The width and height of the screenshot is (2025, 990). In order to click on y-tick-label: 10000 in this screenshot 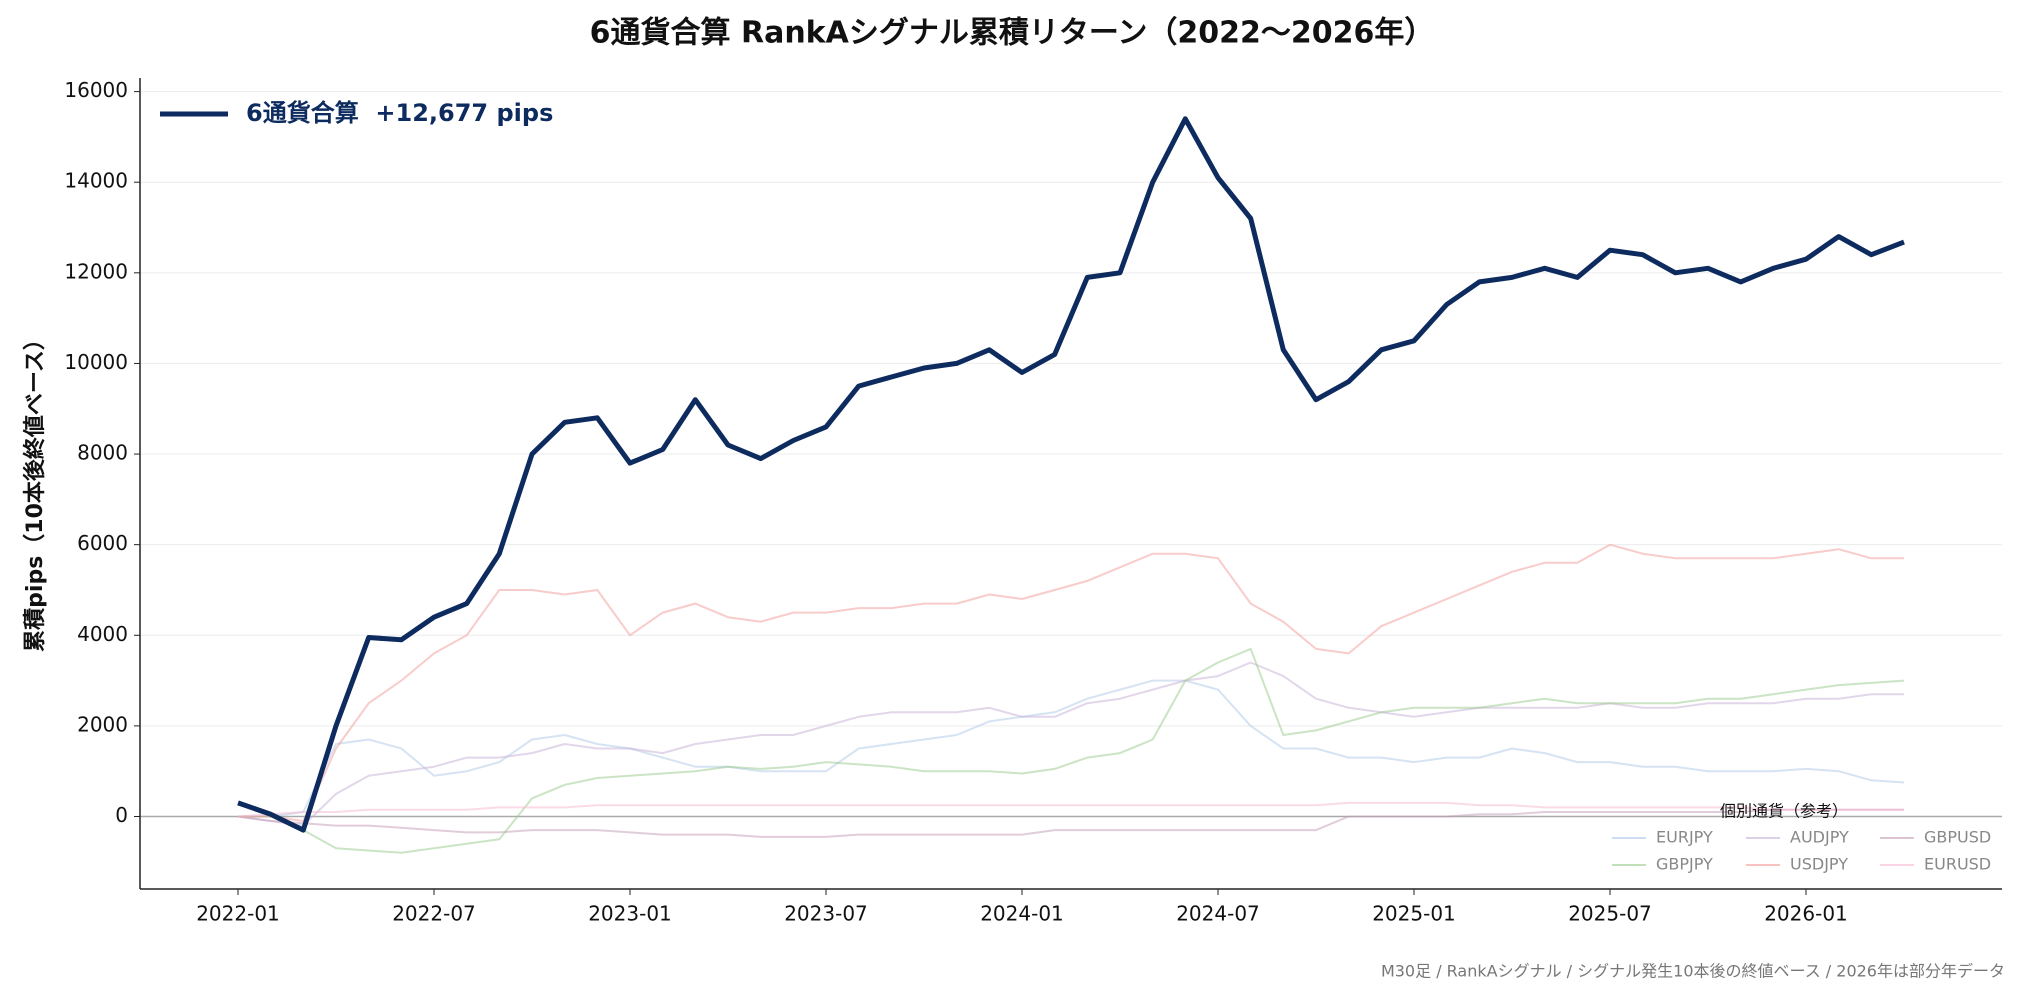, I will do `click(96, 362)`.